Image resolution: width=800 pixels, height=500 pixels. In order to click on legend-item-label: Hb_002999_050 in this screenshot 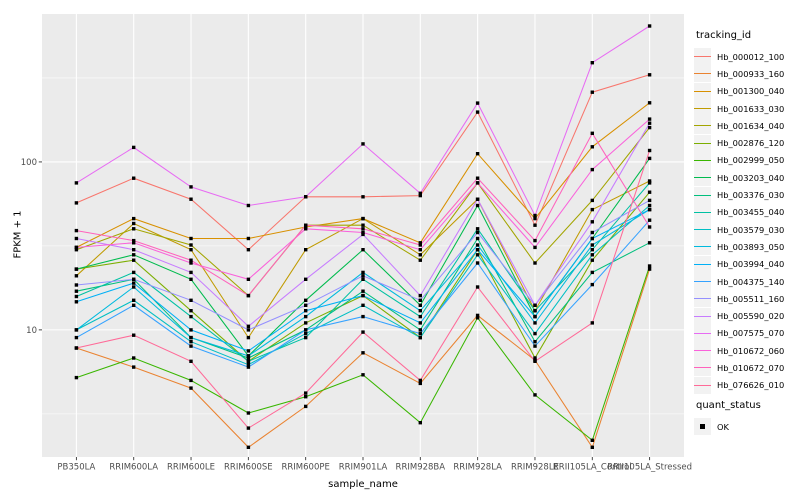, I will do `click(751, 160)`.